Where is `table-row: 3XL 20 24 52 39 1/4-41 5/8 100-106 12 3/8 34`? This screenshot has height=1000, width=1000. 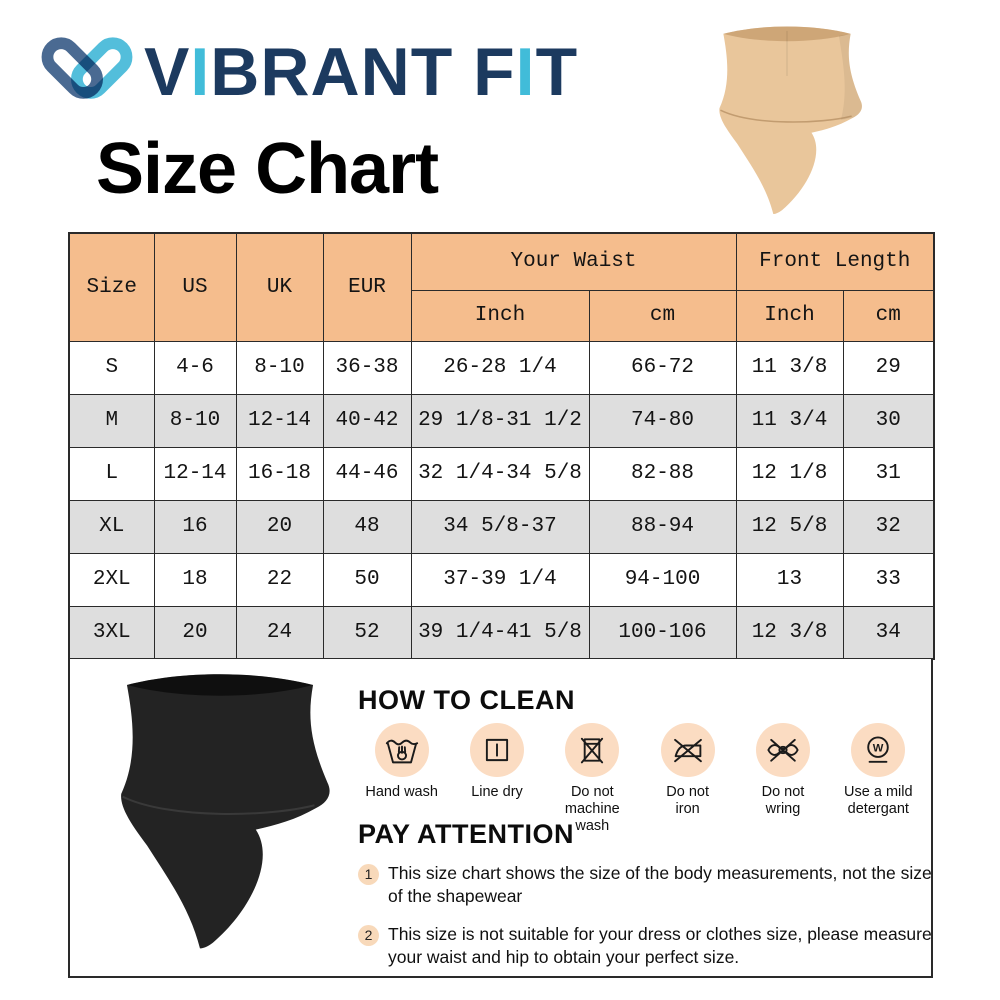
table-row: 3XL 20 24 52 39 1/4-41 5/8 100-106 12 3/8 34 is located at coordinates (501, 632).